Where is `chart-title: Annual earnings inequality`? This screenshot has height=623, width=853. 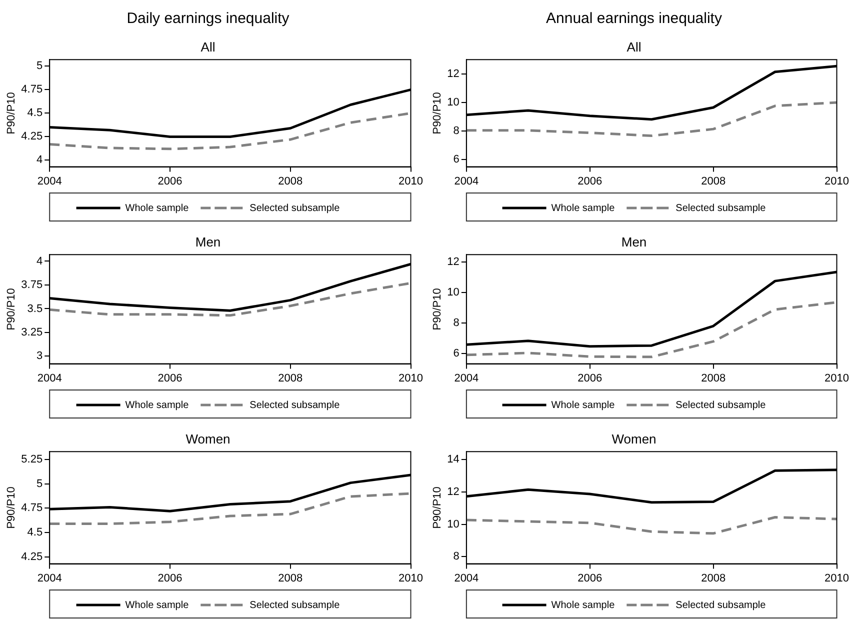
chart-title: Annual earnings inequality is located at coordinates (634, 19).